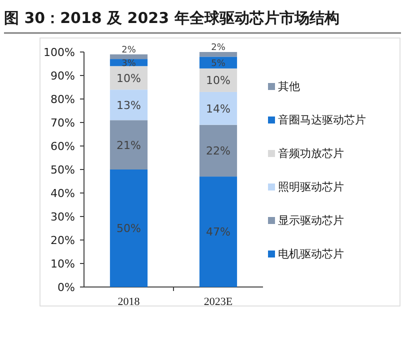 Image resolution: width=405 pixels, height=337 pixels. I want to click on y-tick-label: 30%, so click(62, 217).